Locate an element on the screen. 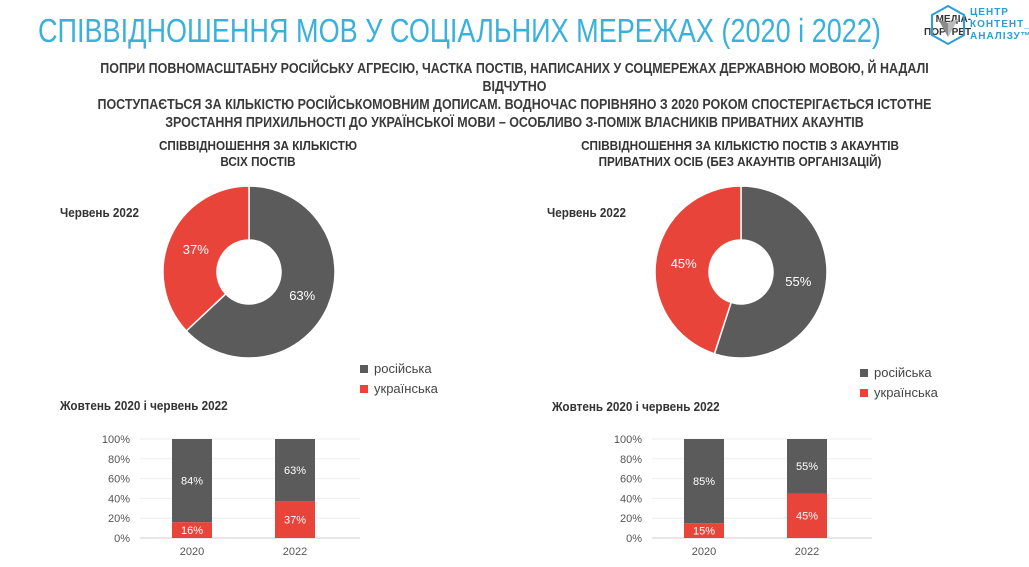  bar-data-label: 37% is located at coordinates (295, 521).